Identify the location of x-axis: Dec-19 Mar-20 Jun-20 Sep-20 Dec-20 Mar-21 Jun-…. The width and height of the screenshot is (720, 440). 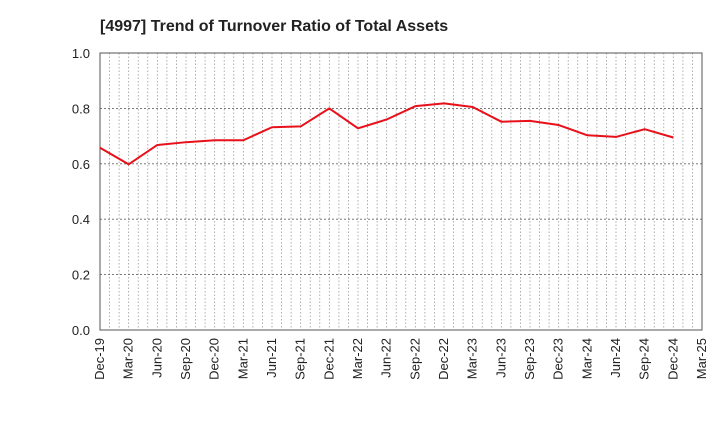
(400, 359).